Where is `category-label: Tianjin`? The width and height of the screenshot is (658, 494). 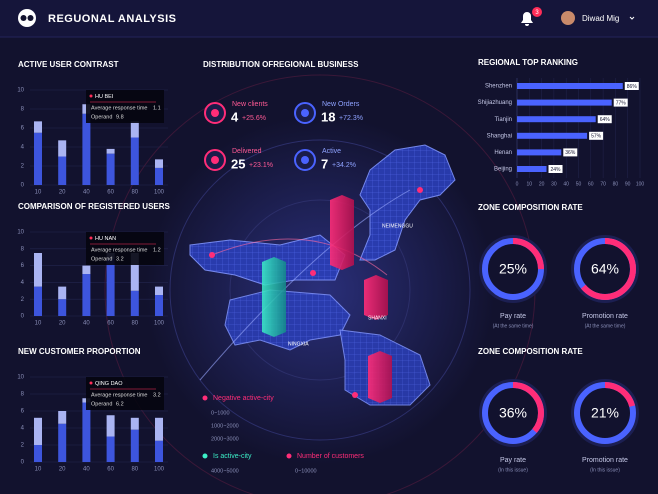
category-label: Tianjin is located at coordinates (503, 120).